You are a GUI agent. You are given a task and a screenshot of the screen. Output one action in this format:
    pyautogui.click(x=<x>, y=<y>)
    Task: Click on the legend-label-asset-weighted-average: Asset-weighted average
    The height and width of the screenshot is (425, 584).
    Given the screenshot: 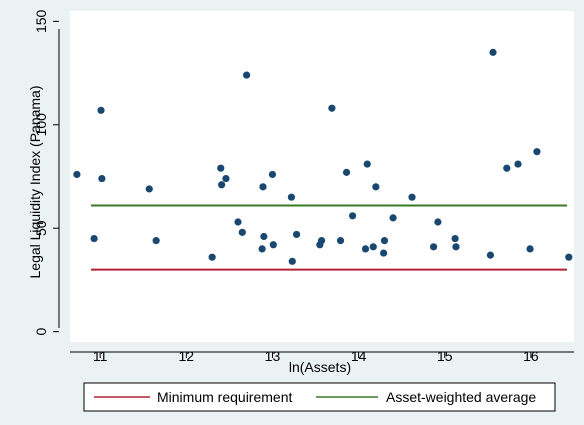 What is the action you would take?
    pyautogui.click(x=461, y=397)
    